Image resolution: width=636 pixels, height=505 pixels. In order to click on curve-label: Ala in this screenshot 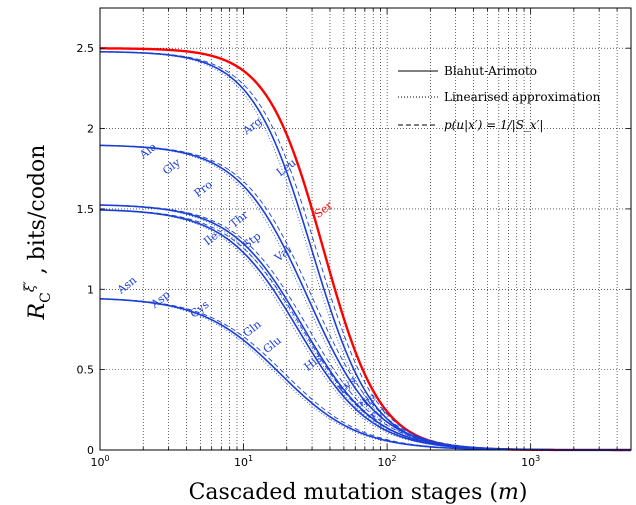, I will do `click(147, 151)`.